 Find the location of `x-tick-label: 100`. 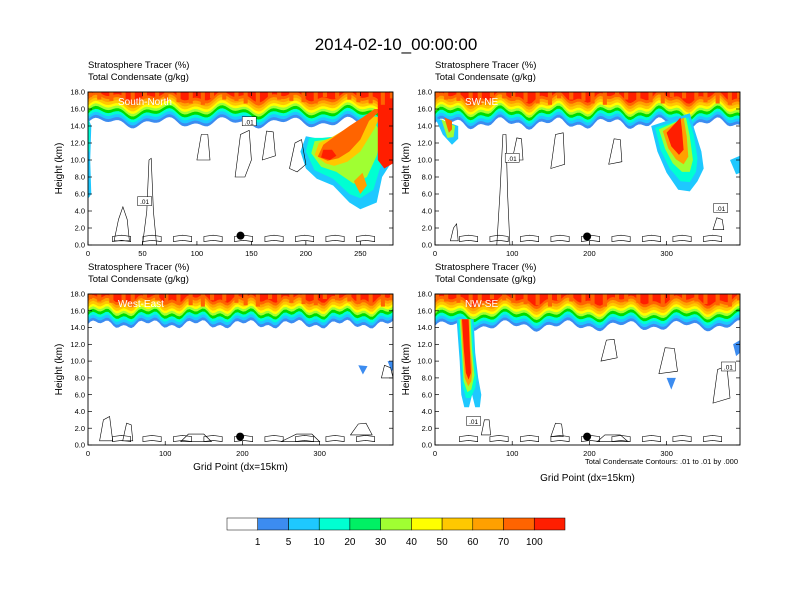

x-tick-label: 100 is located at coordinates (512, 453).